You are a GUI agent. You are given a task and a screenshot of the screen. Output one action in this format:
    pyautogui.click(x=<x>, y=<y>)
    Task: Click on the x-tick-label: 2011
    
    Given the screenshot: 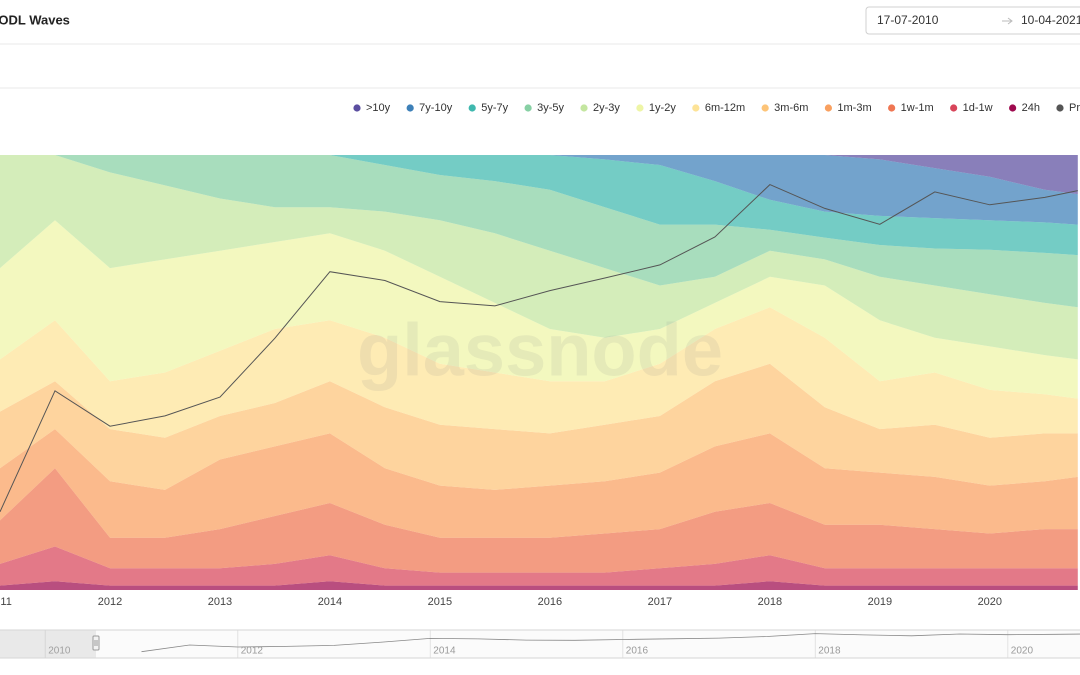 What is the action you would take?
    pyautogui.click(x=6, y=602)
    